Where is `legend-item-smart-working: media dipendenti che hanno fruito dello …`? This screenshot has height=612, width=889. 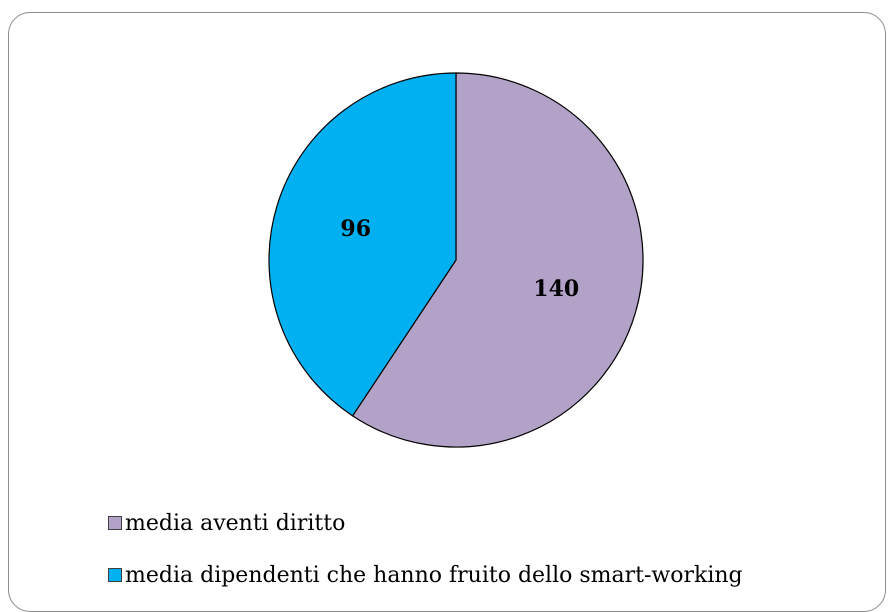
legend-item-smart-working: media dipendenti che hanno fruito dello … is located at coordinates (425, 575).